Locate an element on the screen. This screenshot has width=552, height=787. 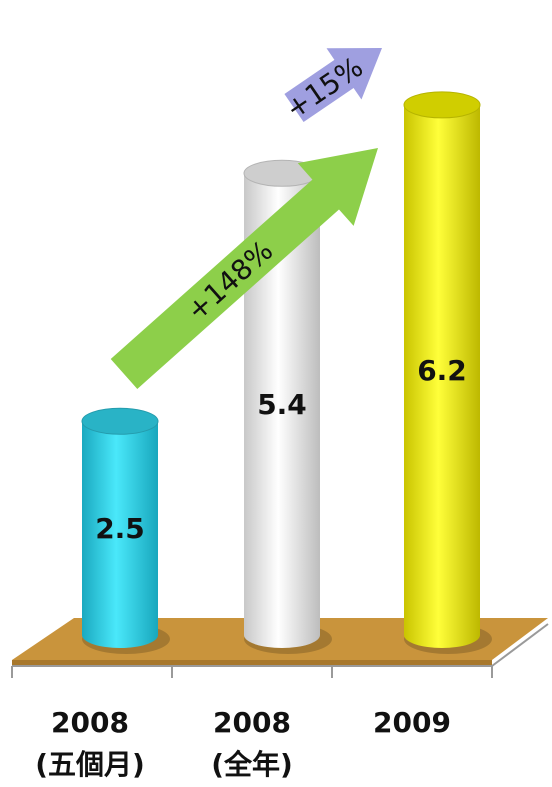
growth-arrow-1-shape is located at coordinates (333, 85).